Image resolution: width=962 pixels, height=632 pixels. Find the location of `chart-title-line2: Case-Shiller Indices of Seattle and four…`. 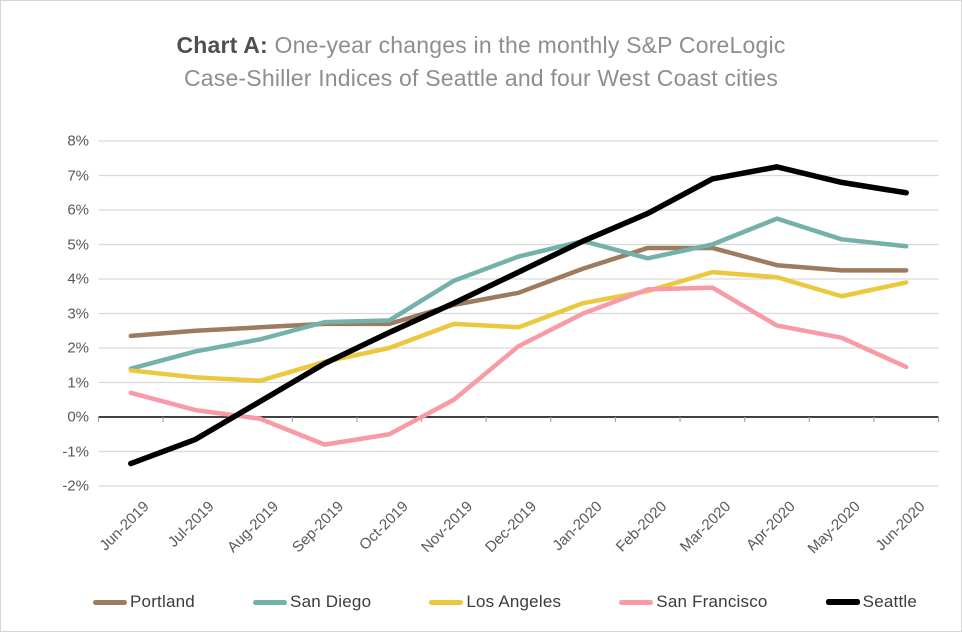

chart-title-line2: Case-Shiller Indices of Seattle and four… is located at coordinates (481, 78).